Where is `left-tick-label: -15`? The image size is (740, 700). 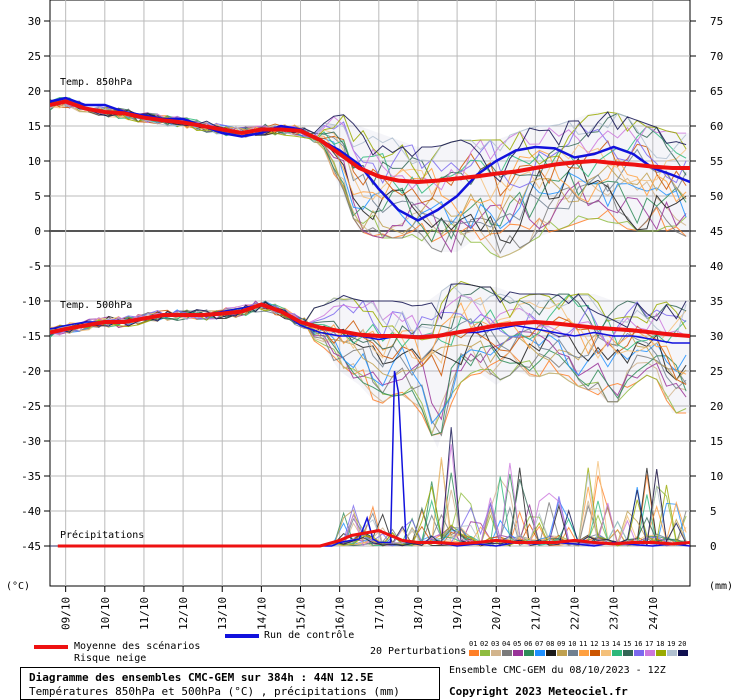 left-tick-label: -15 is located at coordinates (31, 336).